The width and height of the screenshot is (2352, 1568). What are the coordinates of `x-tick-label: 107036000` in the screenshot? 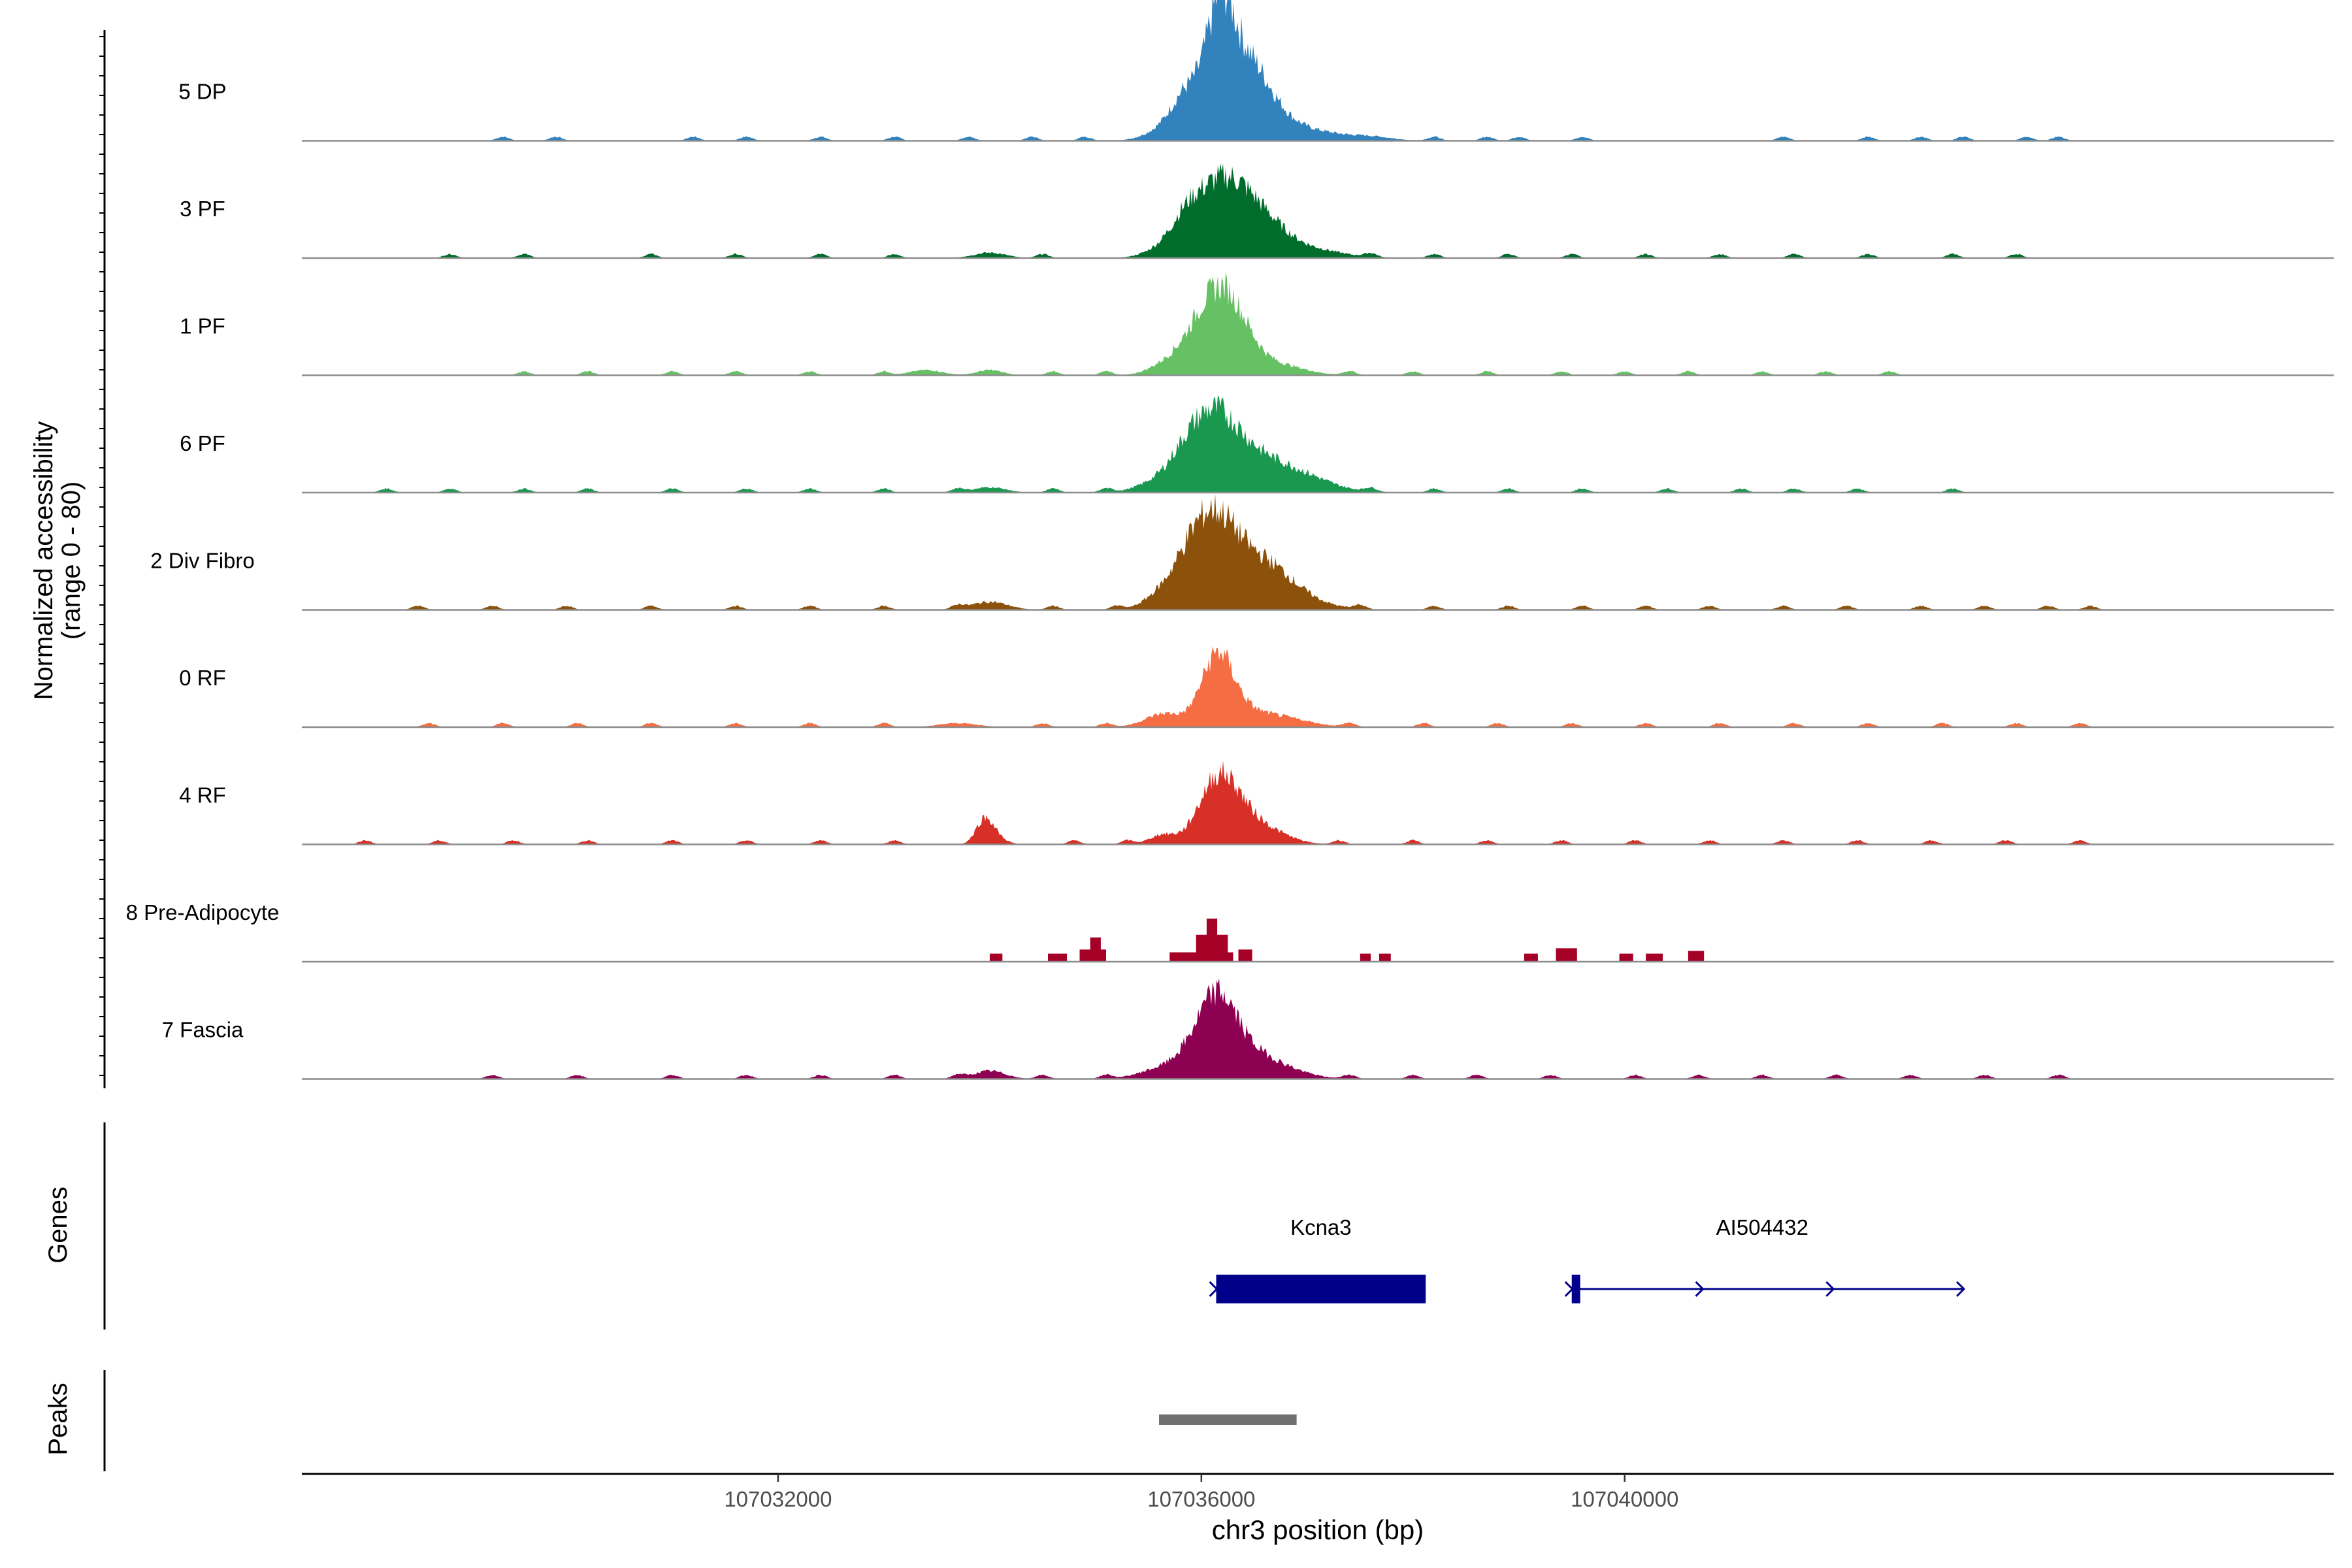 It's located at (1201, 1499).